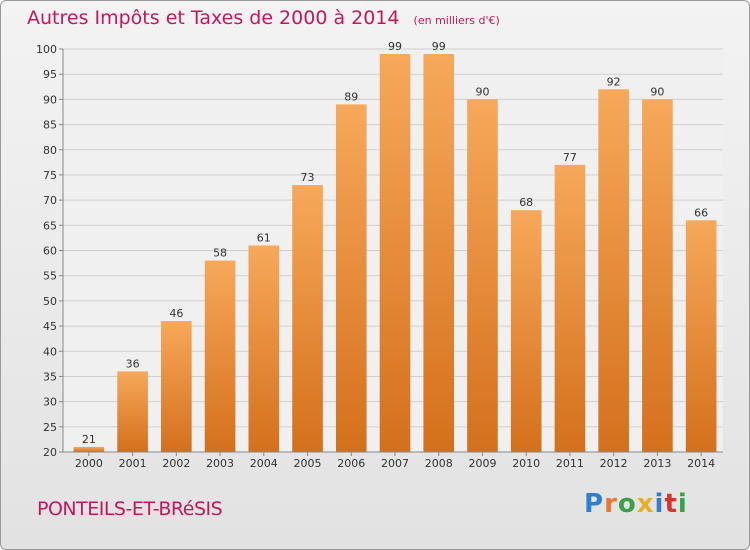 The image size is (750, 550). Describe the element at coordinates (130, 509) in the screenshot. I see `commune-name: PONTEILS-ET-BRéSIS` at that location.